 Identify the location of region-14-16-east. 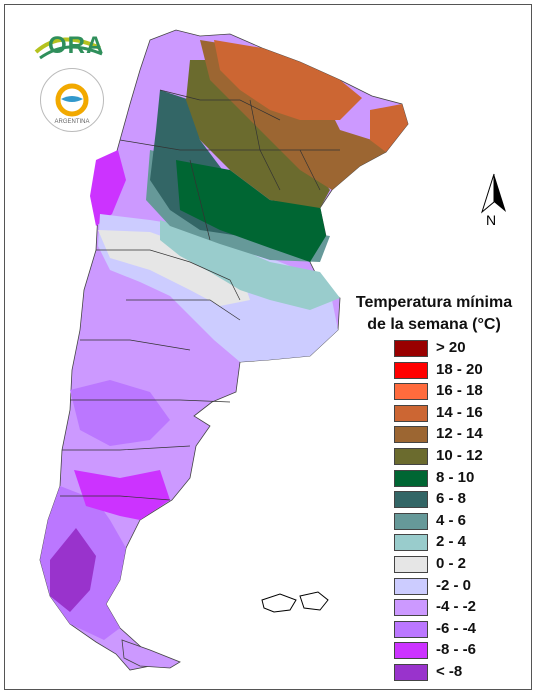
(389, 128).